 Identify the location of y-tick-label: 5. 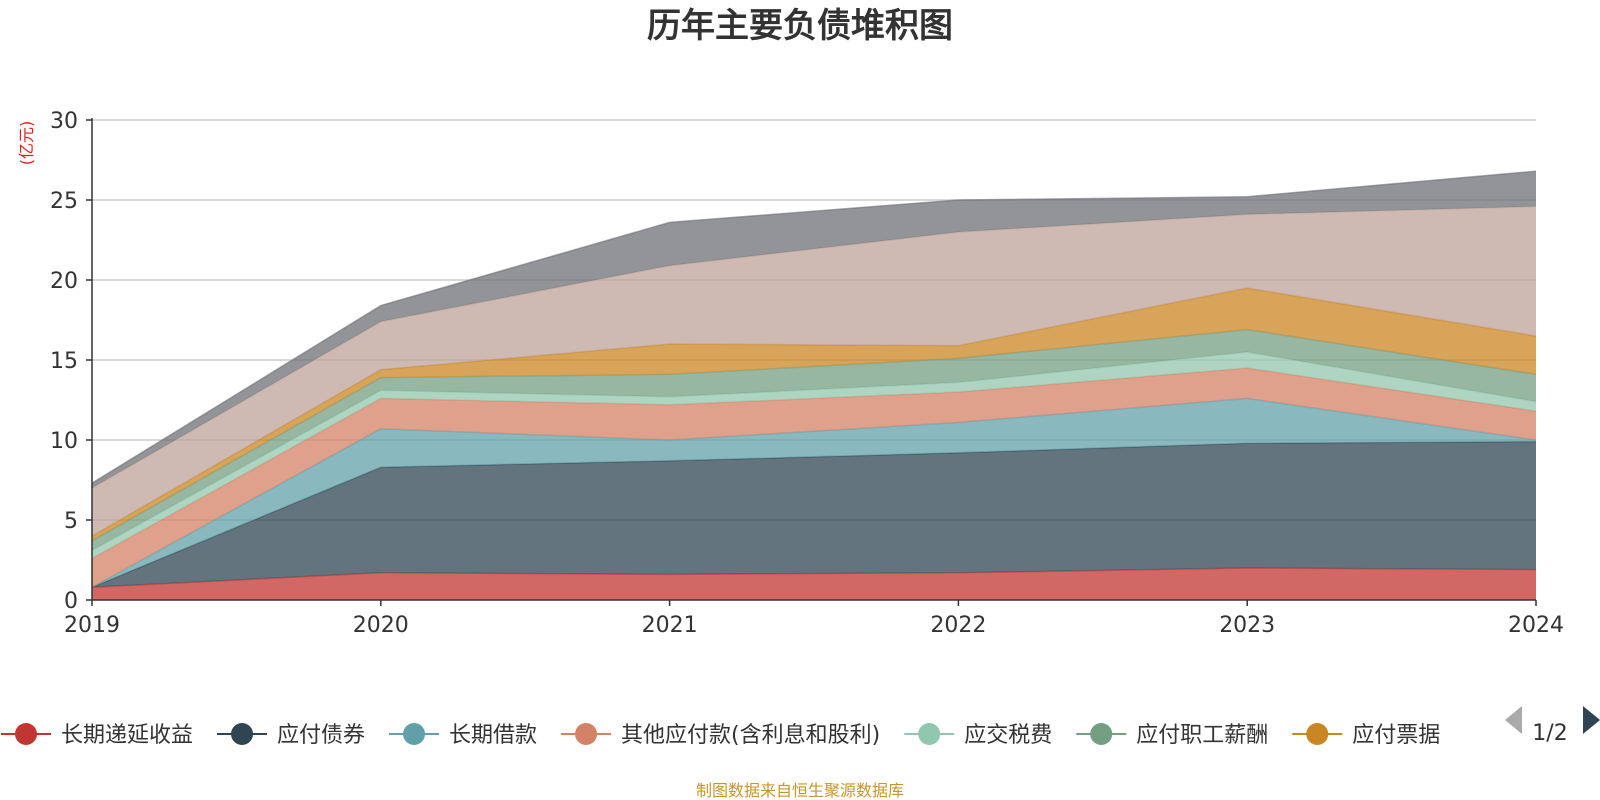
(71, 521).